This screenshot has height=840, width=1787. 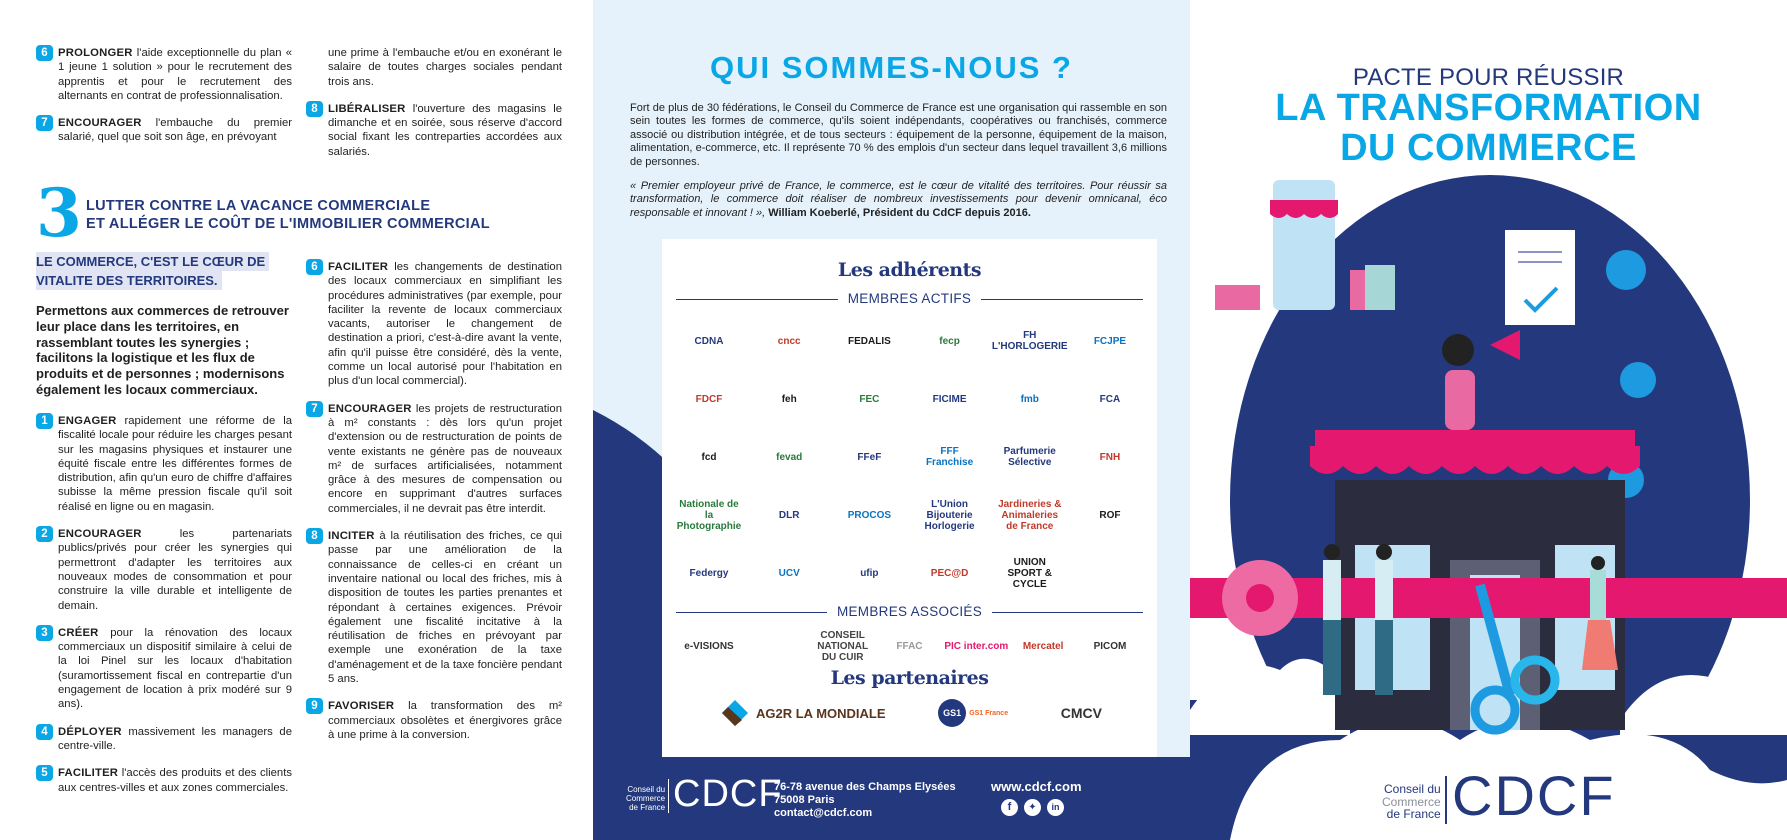 What do you see at coordinates (976, 646) in the screenshot?
I see `associate-logo: PIC inter.com` at bounding box center [976, 646].